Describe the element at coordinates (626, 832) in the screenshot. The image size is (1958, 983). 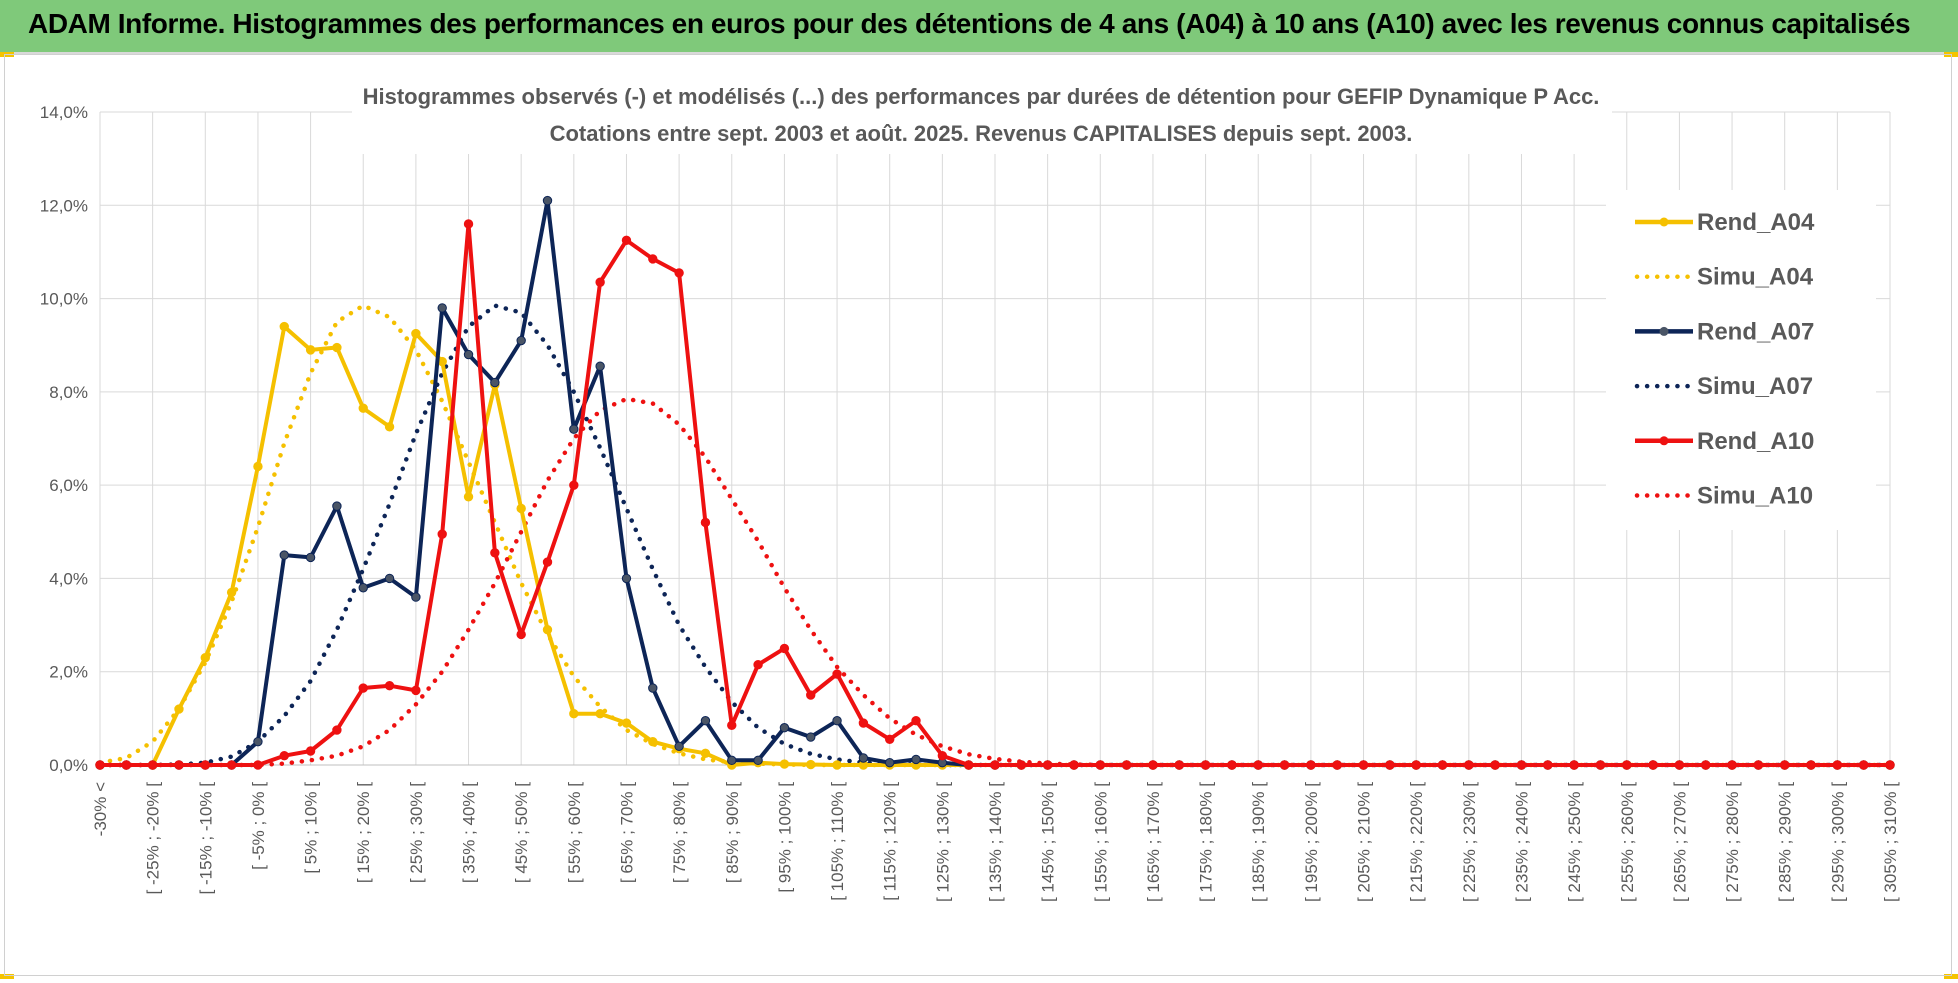
I see `x-tick-label: [ 65% ; 70% [` at that location.